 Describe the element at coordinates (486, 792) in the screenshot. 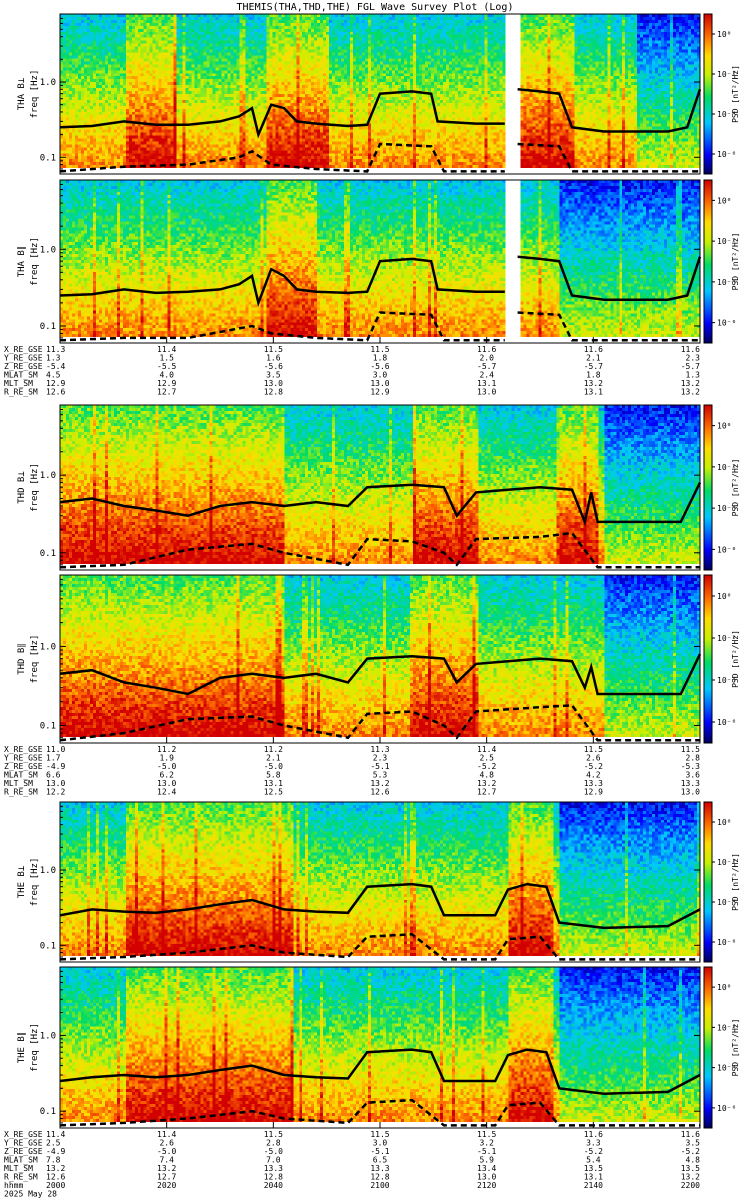

I see `ephemeris-value: 12.7` at that location.